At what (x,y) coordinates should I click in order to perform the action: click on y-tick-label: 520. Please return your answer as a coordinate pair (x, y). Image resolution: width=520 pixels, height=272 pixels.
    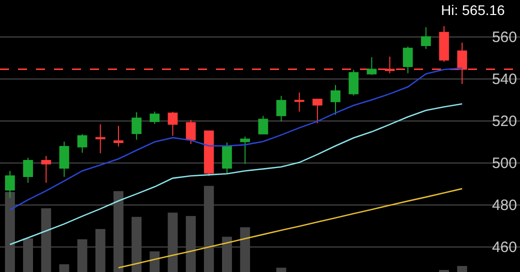
    Looking at the image, I should click on (504, 121).